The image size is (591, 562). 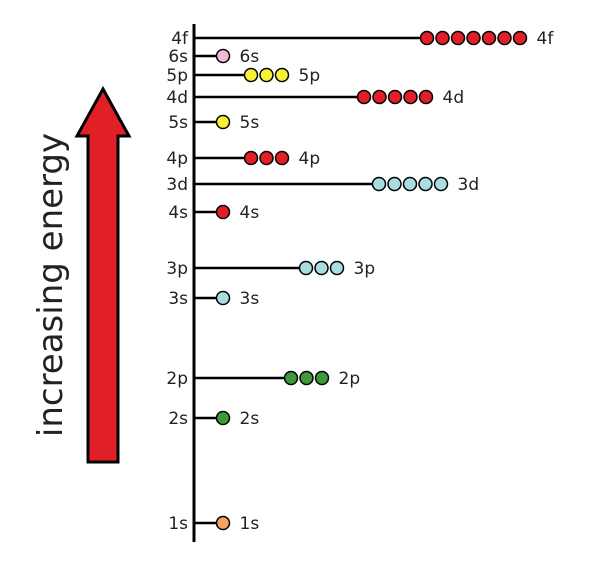 What do you see at coordinates (250, 57) in the screenshot?
I see `level-label-right: 6s` at bounding box center [250, 57].